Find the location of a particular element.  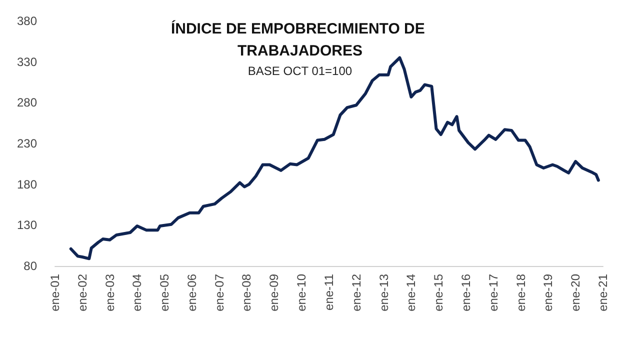

x-tick-label: ene-05 is located at coordinates (165, 293).